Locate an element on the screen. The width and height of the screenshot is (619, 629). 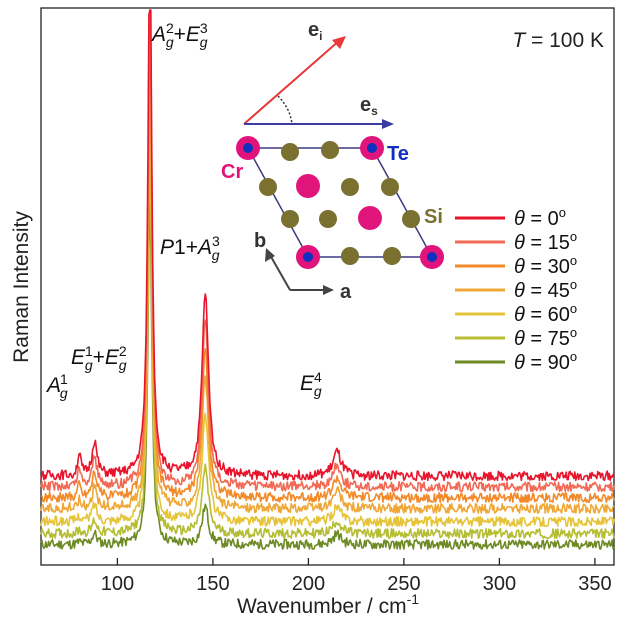
temperature-label: T = 100 K is located at coordinates (558, 40).